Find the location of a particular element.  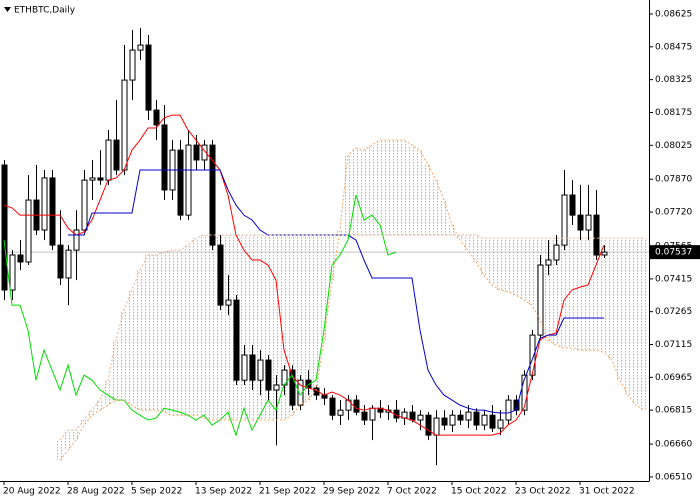

x-tick-label: 5 Sep 2022 is located at coordinates (156, 492).